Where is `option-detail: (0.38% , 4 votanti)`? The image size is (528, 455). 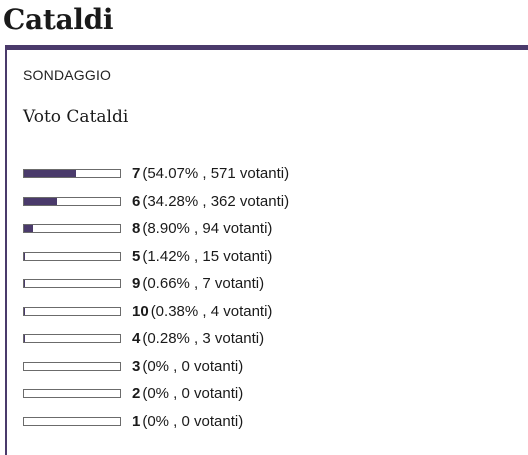
option-detail: (0.38% , 4 votanti) is located at coordinates (211, 311).